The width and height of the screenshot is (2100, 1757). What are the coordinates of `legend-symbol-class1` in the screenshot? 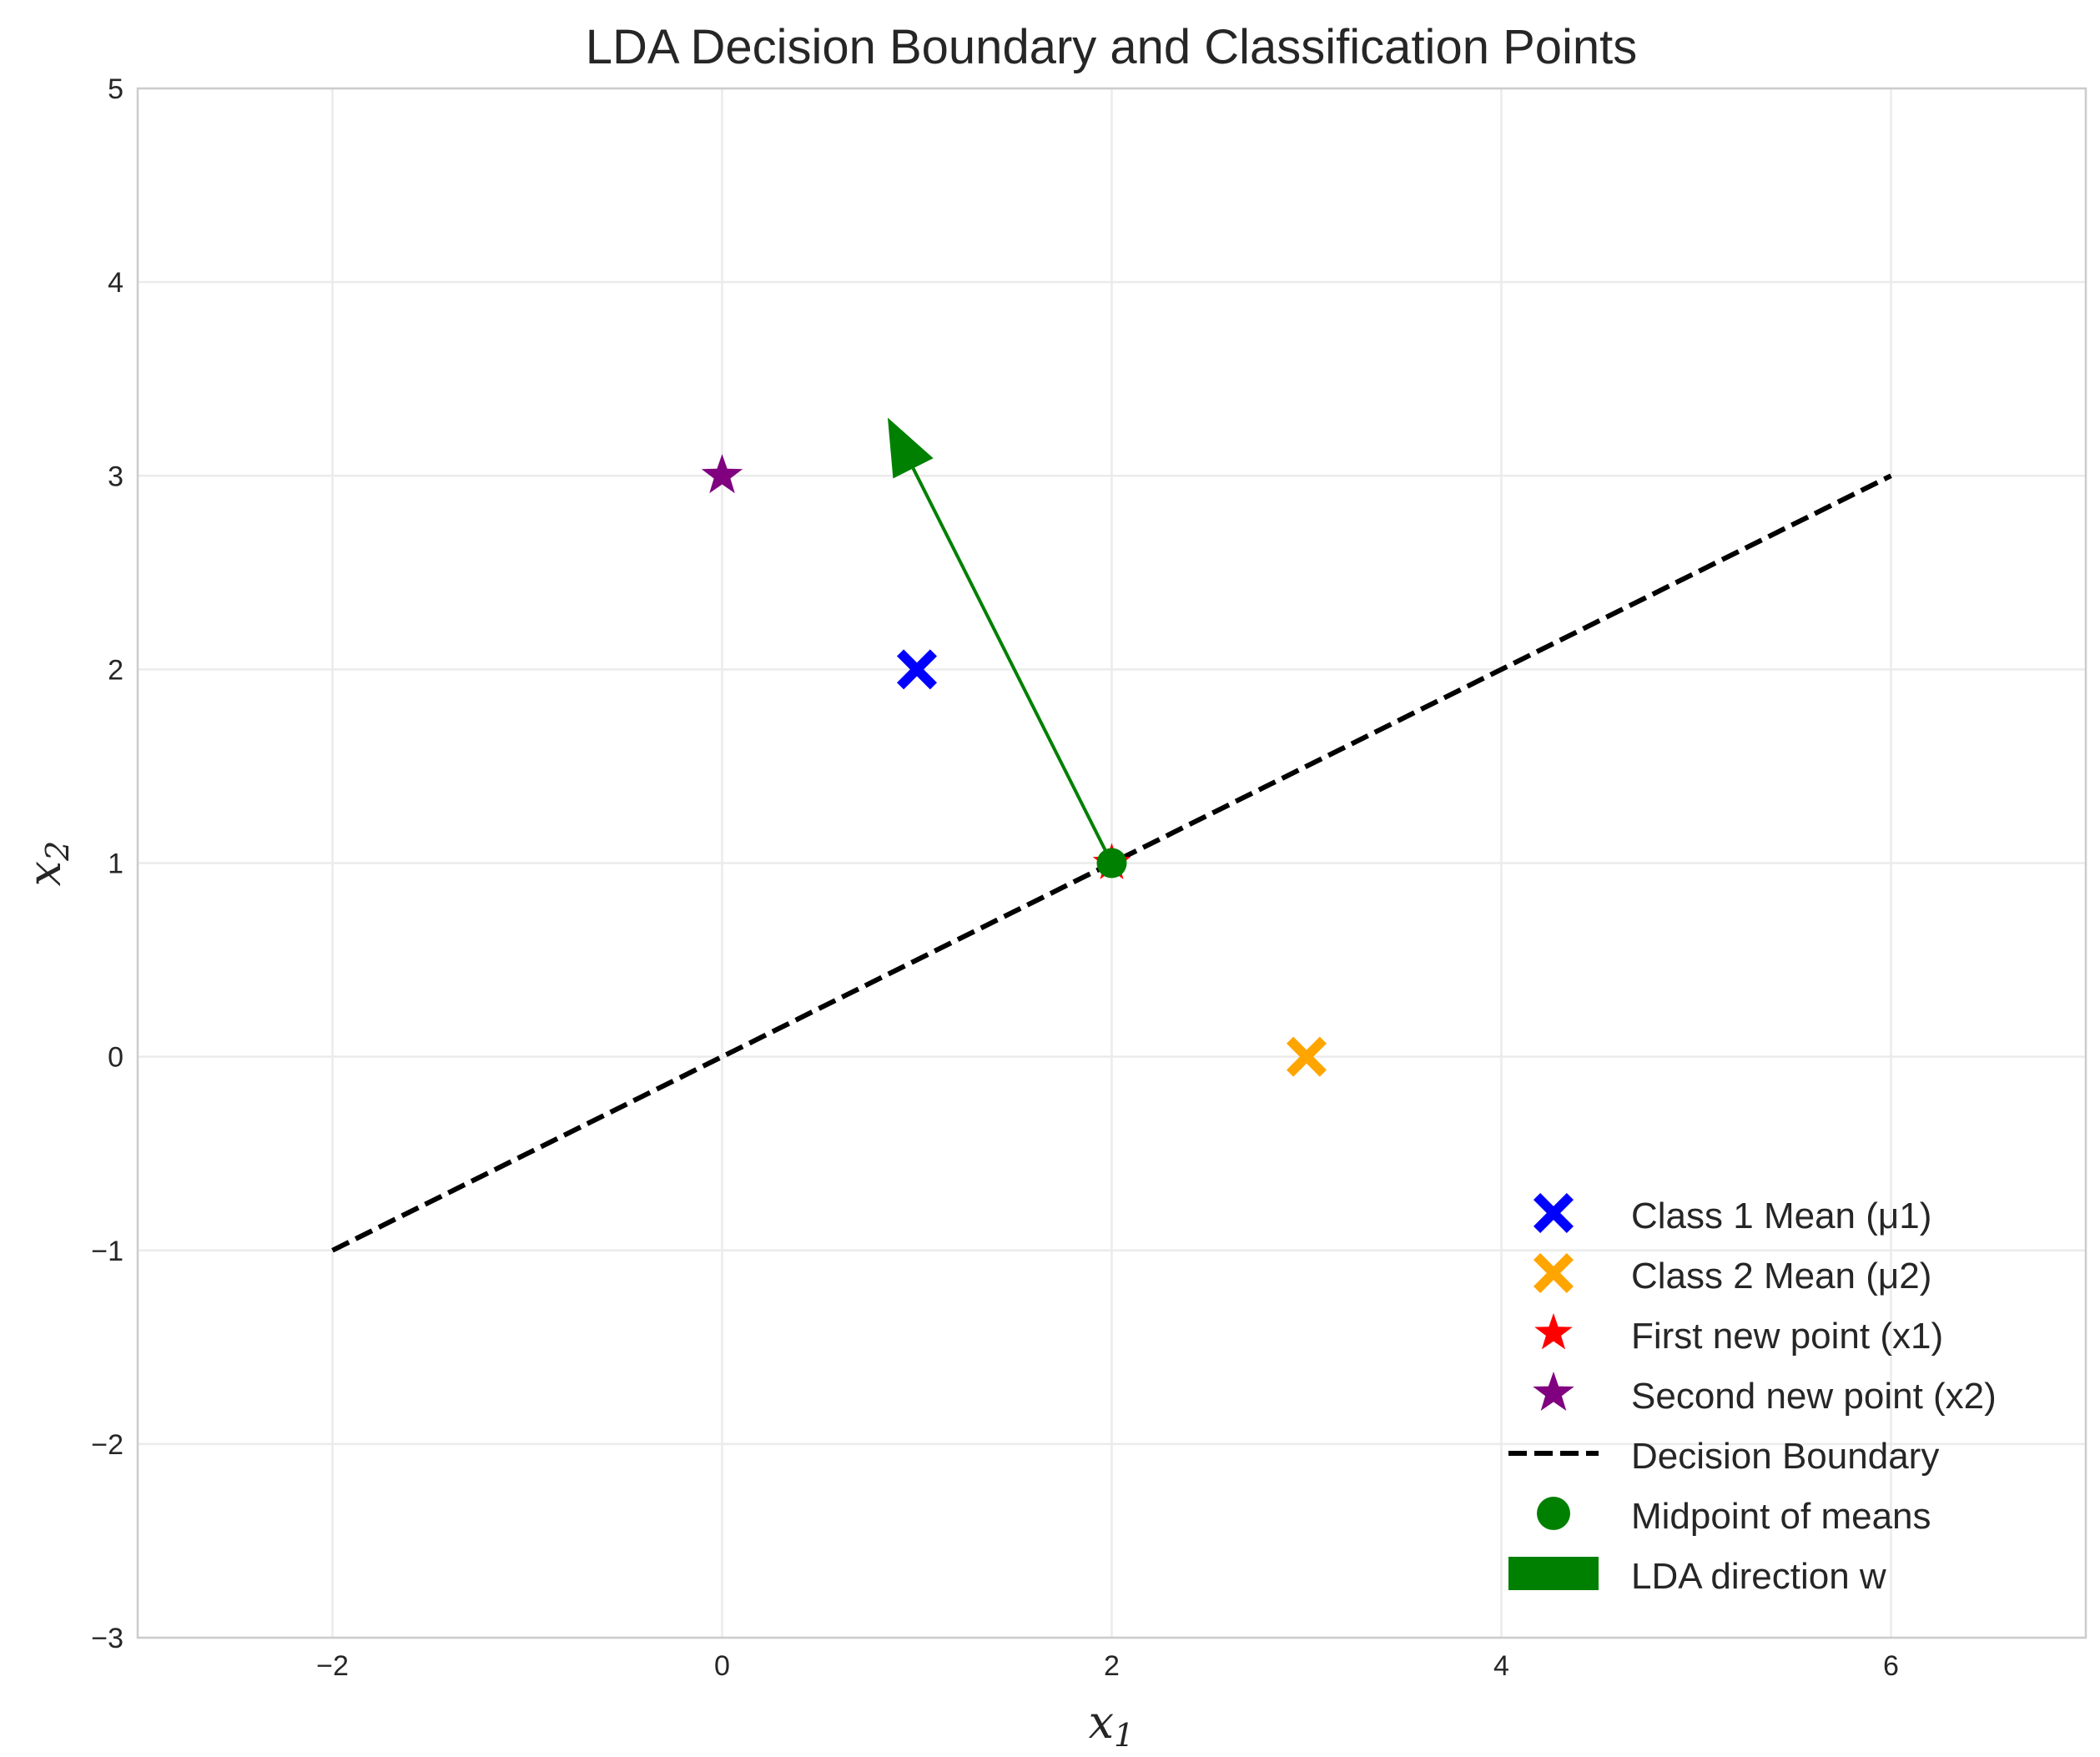 It's located at (1554, 1213).